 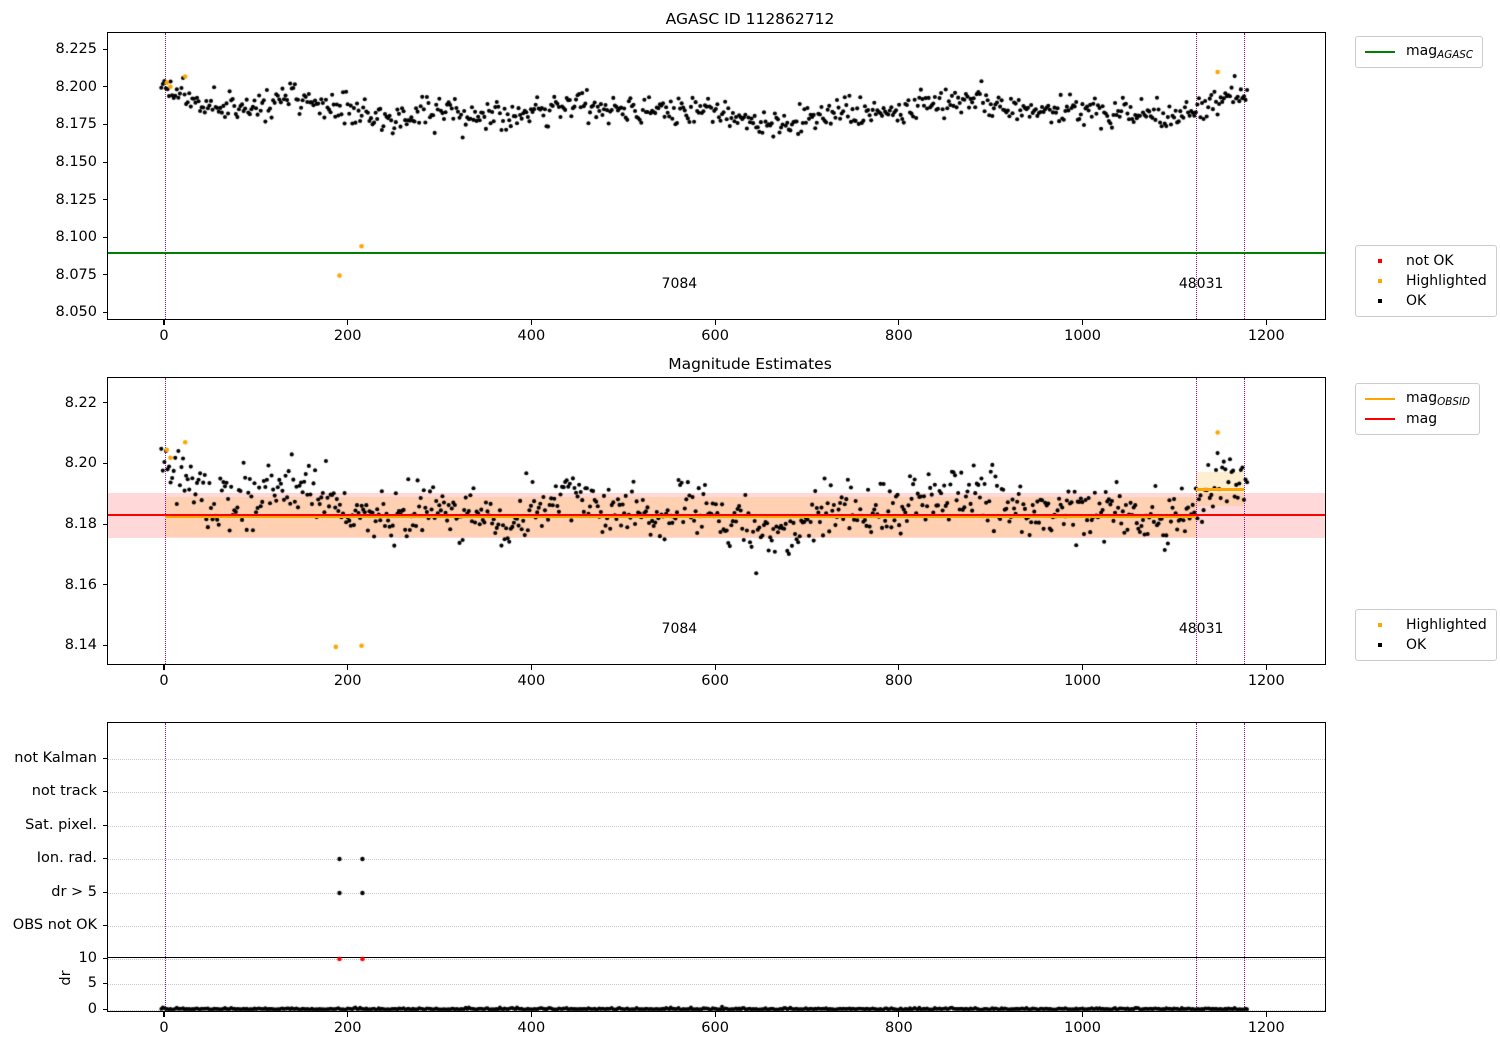 I want to click on mag-line, so click(x=716, y=515).